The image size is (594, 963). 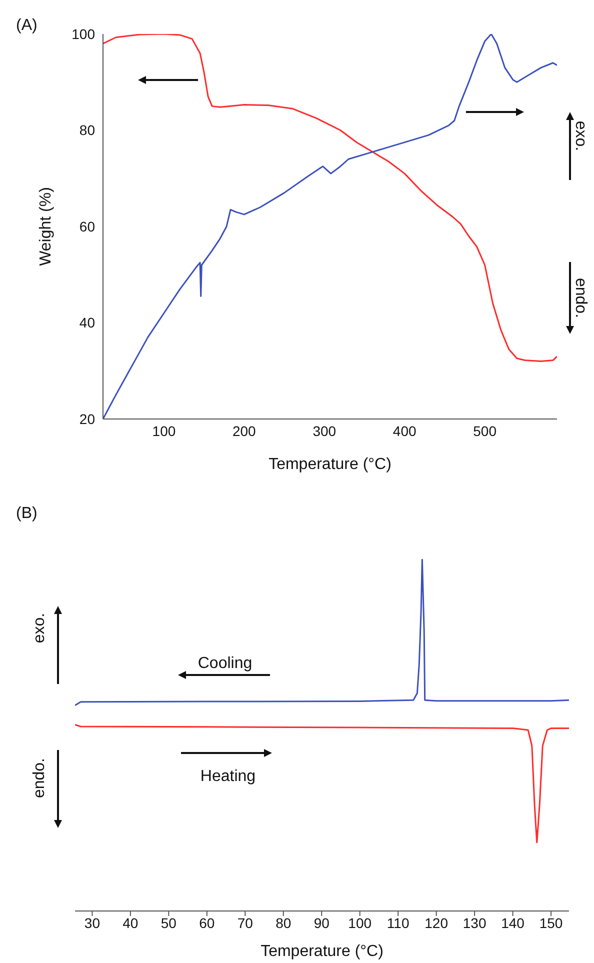 What do you see at coordinates (404, 430) in the screenshot?
I see `x-tick-label: 400` at bounding box center [404, 430].